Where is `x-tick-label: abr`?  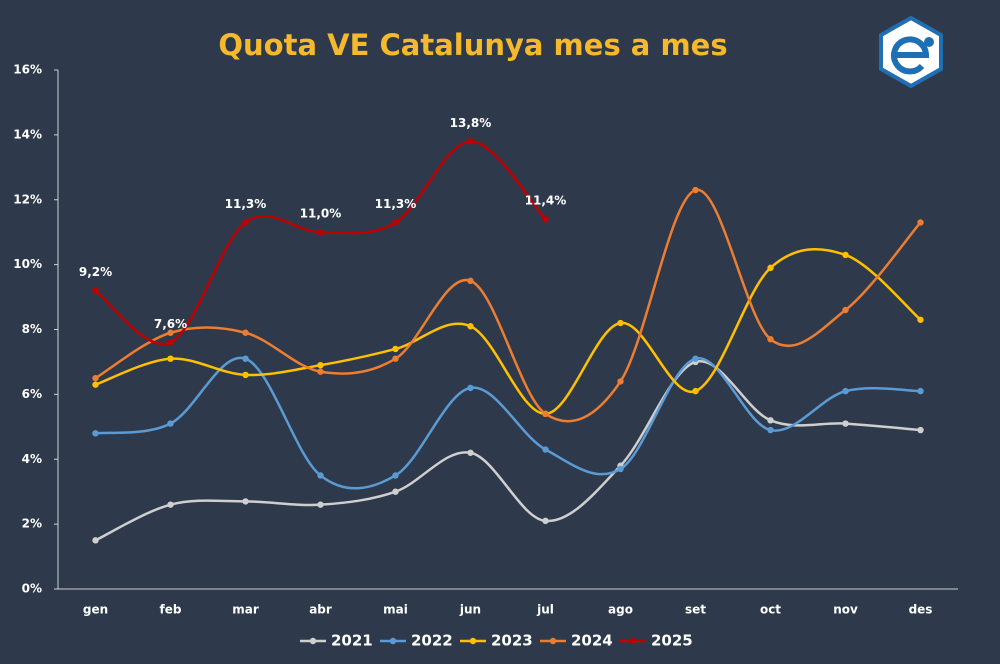
x-tick-label: abr is located at coordinates (320, 610).